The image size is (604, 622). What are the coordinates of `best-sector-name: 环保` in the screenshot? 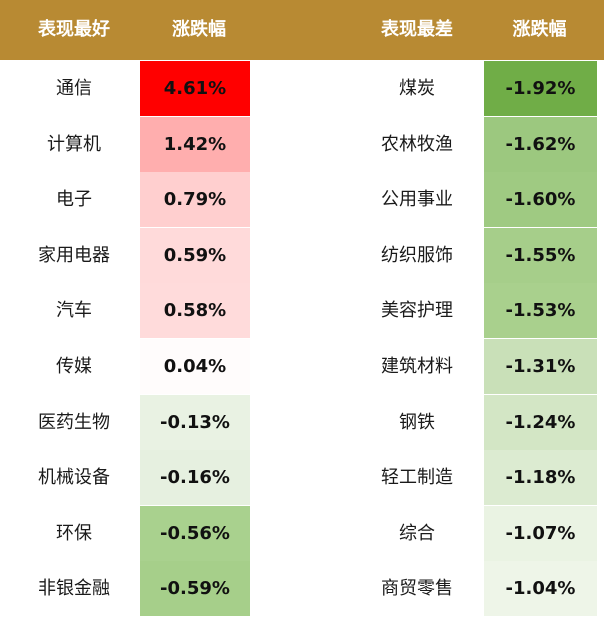 It's located at (74, 533).